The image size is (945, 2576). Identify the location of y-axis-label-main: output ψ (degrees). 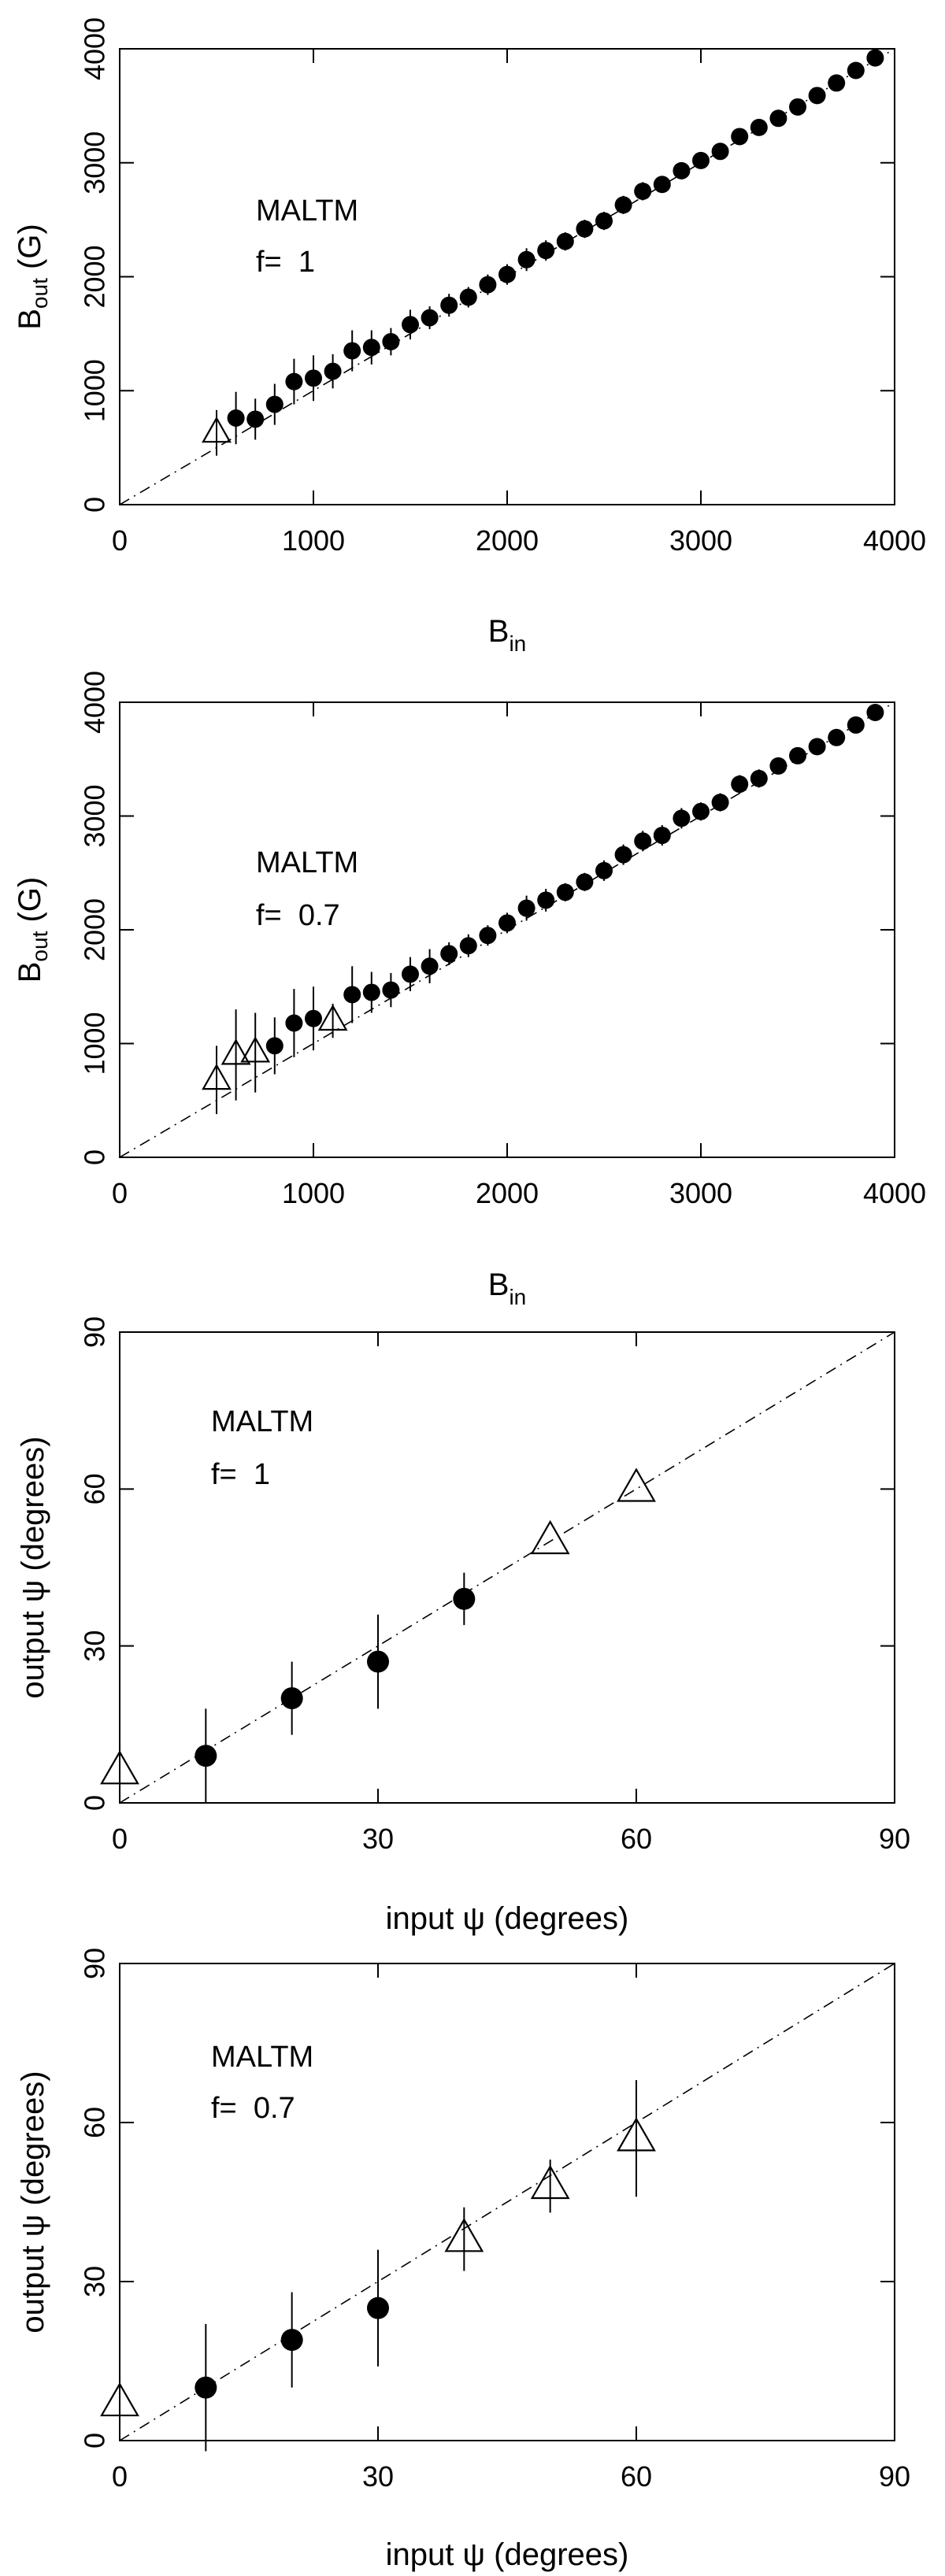
(33, 1567).